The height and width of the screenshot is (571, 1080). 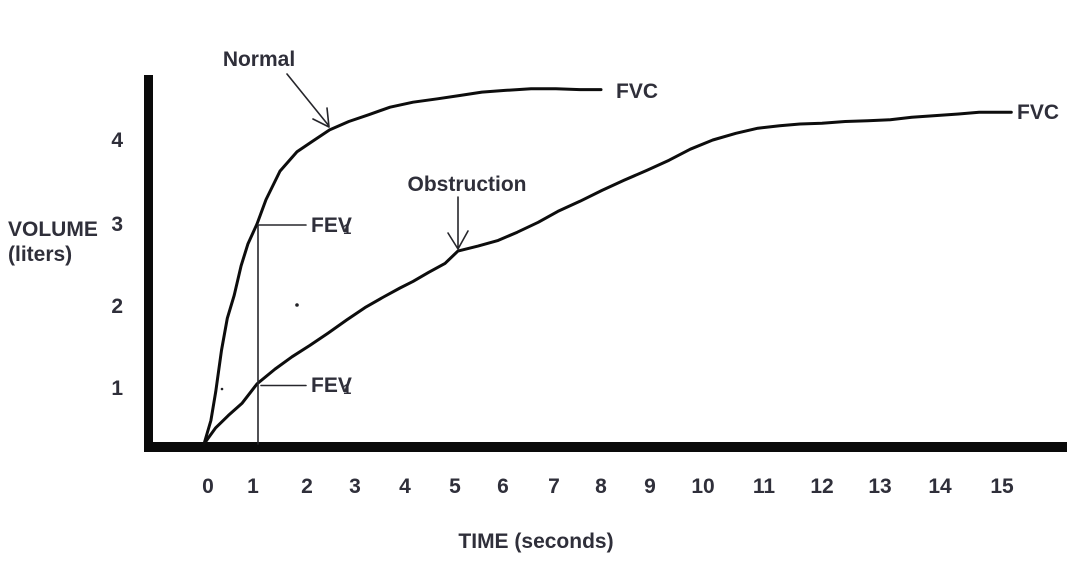 I want to click on normal-series-label: Normal, so click(x=259, y=59).